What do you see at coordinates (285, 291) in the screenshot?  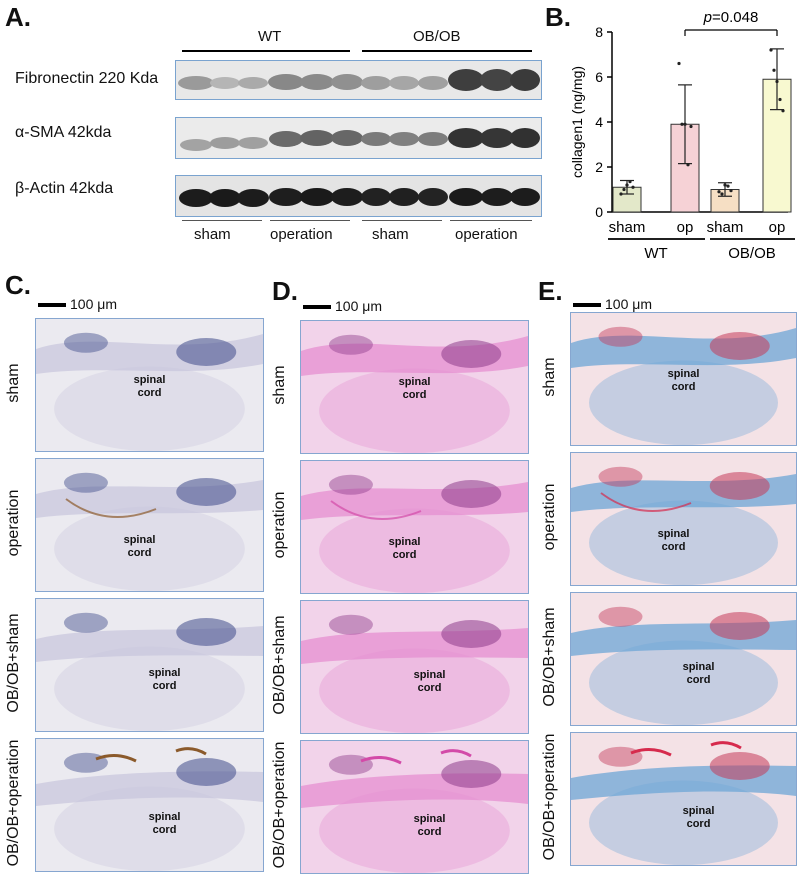 I see `panel-d-letter: D.` at bounding box center [285, 291].